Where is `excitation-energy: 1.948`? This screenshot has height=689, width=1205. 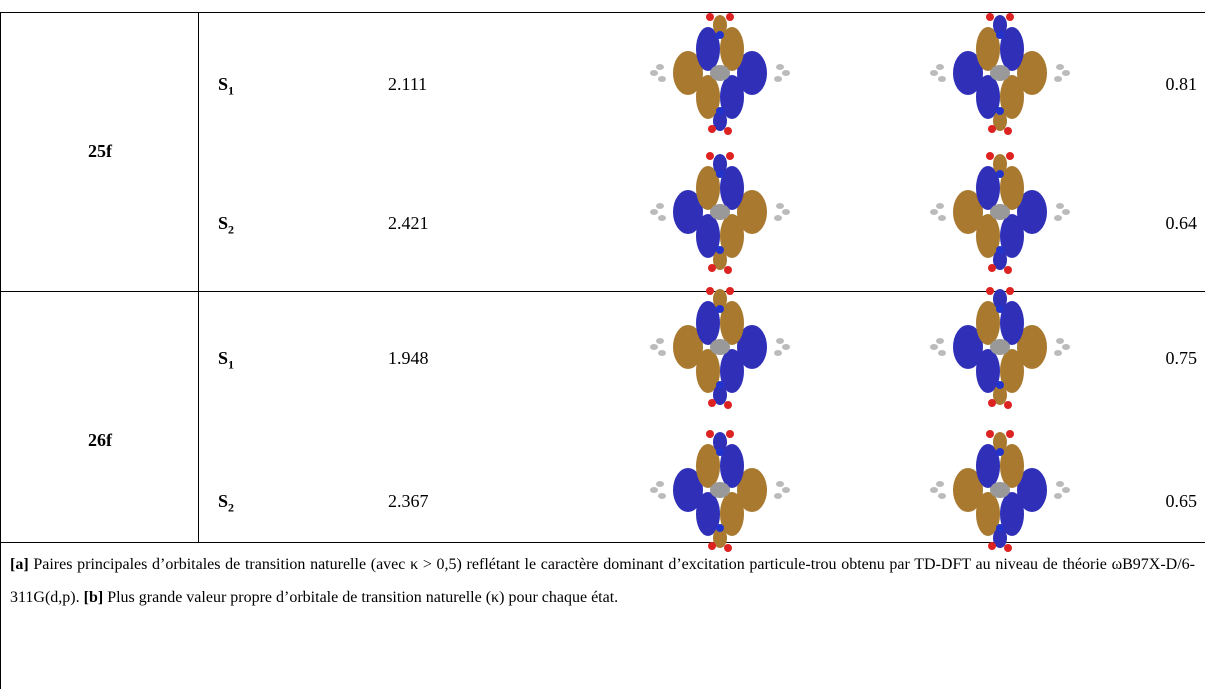 excitation-energy: 1.948 is located at coordinates (408, 358).